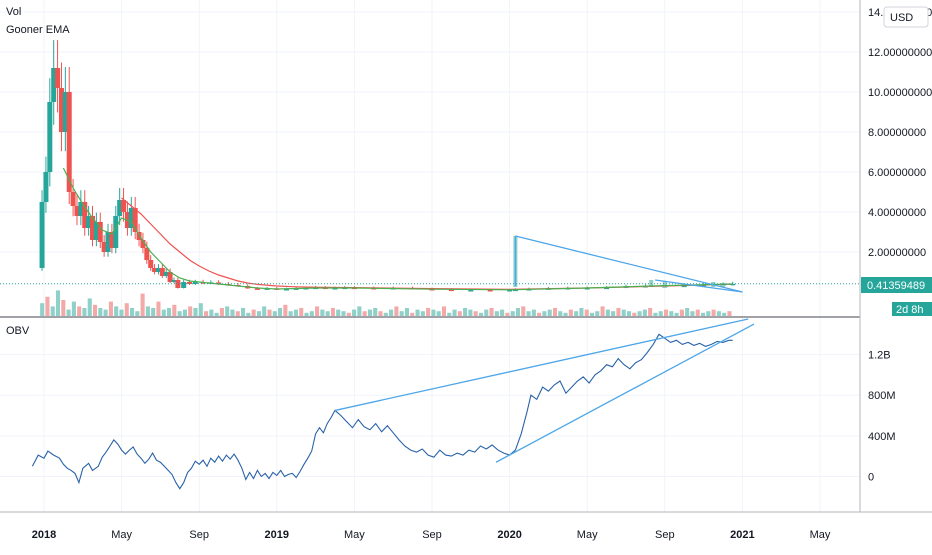 The width and height of the screenshot is (932, 555). Describe the element at coordinates (900, 93) in the screenshot. I see `price-tick-label: 10.00000000` at that location.